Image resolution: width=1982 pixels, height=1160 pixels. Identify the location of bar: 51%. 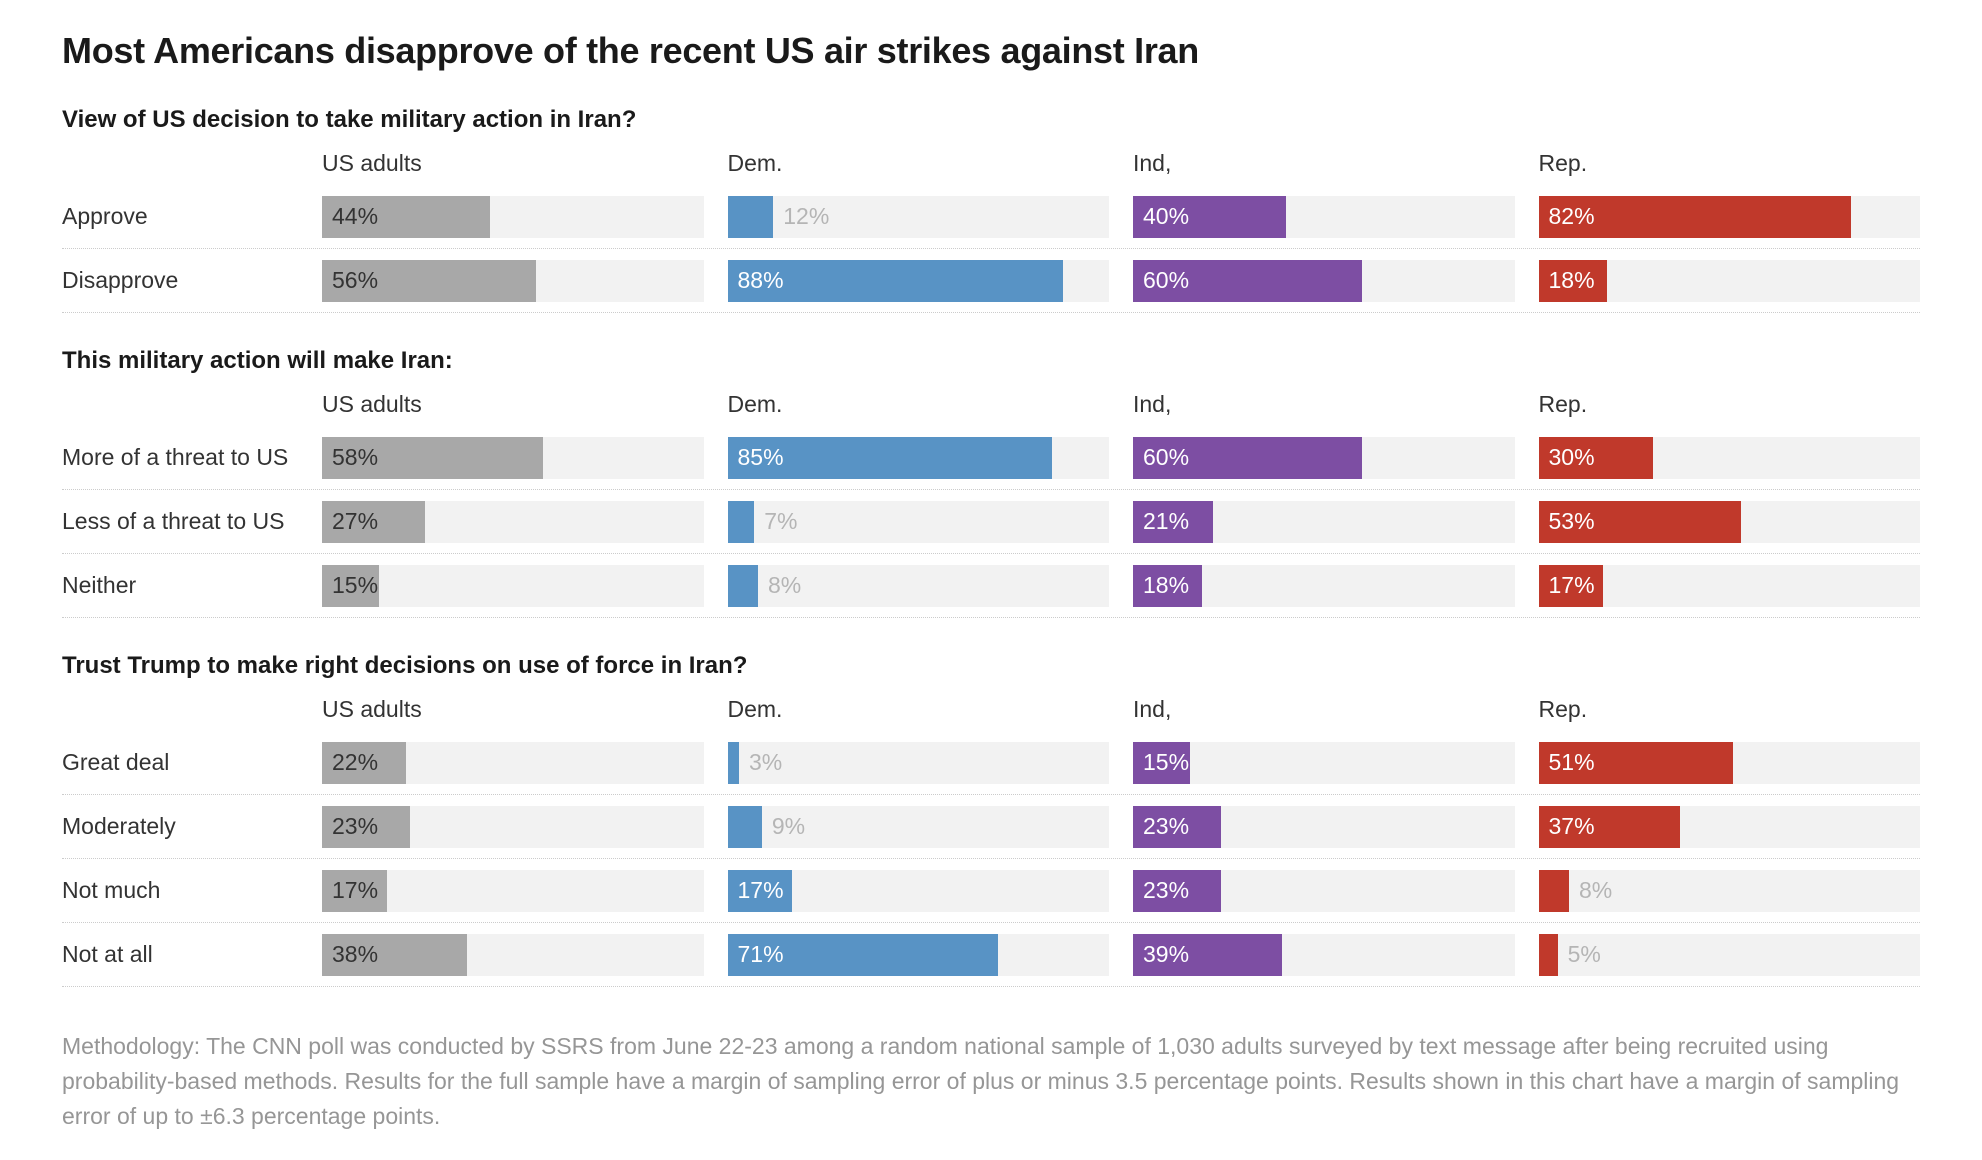
(1636, 762).